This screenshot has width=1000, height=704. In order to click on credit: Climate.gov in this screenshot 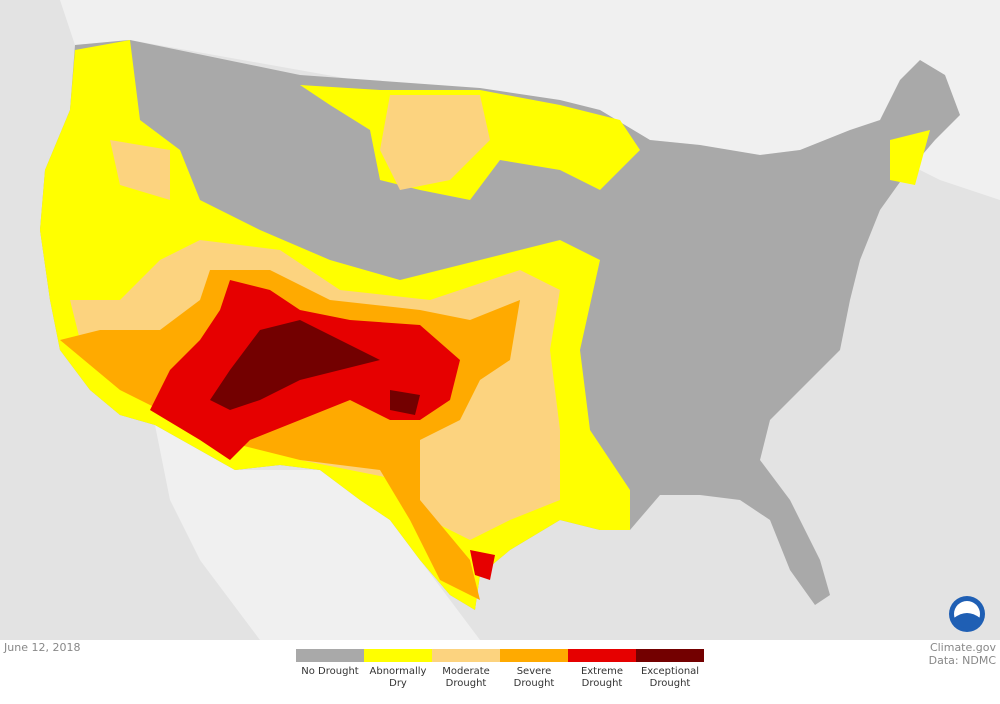, I will do `click(962, 647)`.